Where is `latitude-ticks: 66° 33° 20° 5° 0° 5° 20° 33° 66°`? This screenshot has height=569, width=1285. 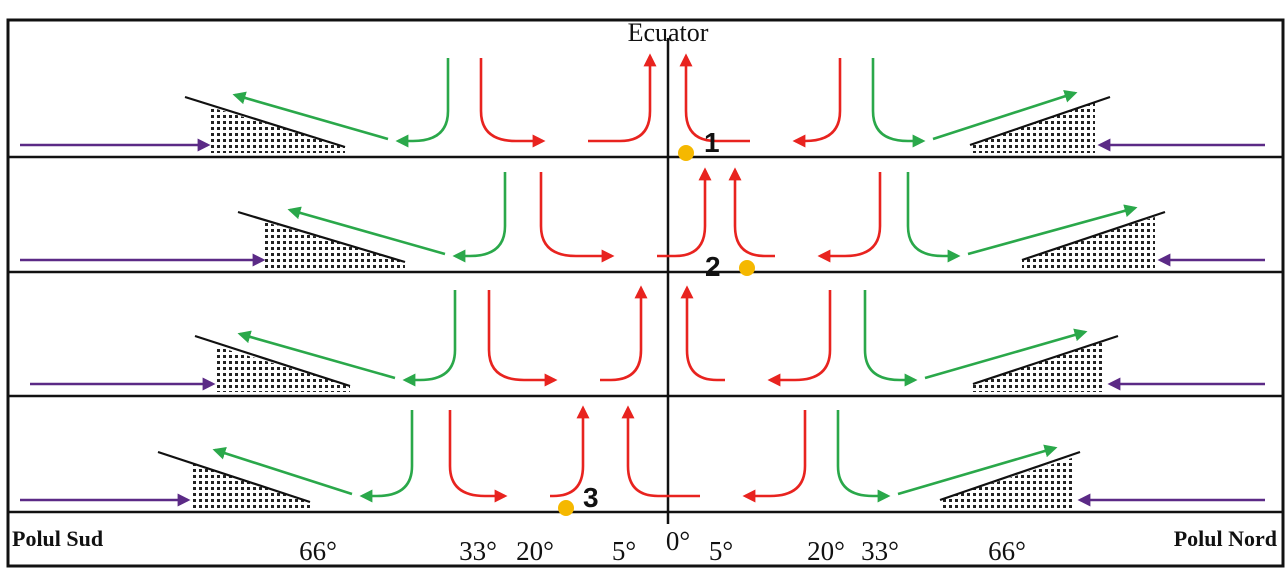 latitude-ticks: 66° 33° 20° 5° 0° 5° 20° 33° 66° is located at coordinates (662, 546).